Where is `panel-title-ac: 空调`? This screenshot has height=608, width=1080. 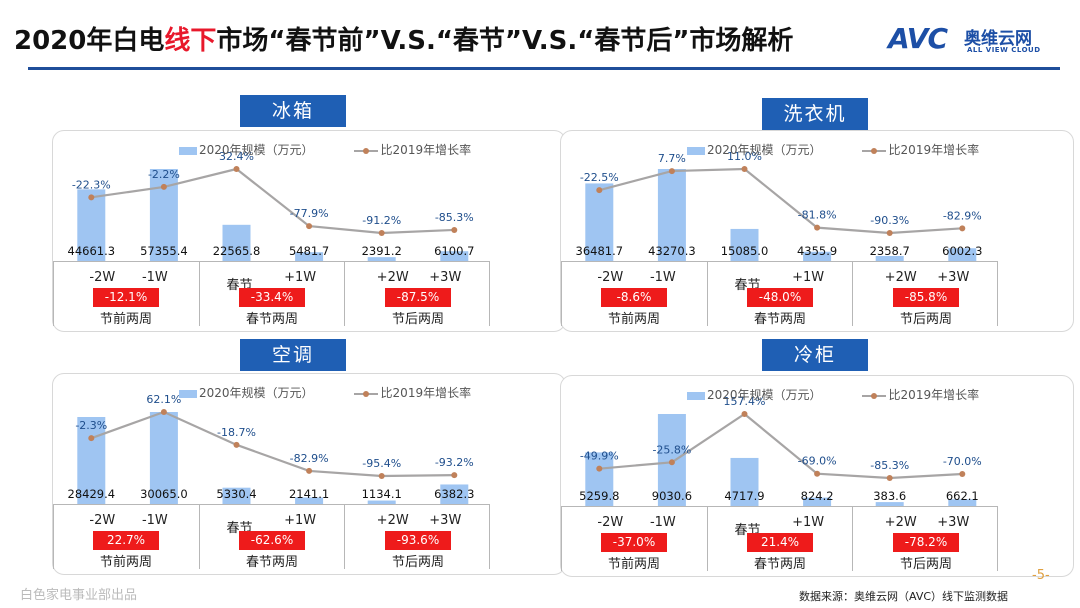 panel-title-ac: 空调 is located at coordinates (293, 355).